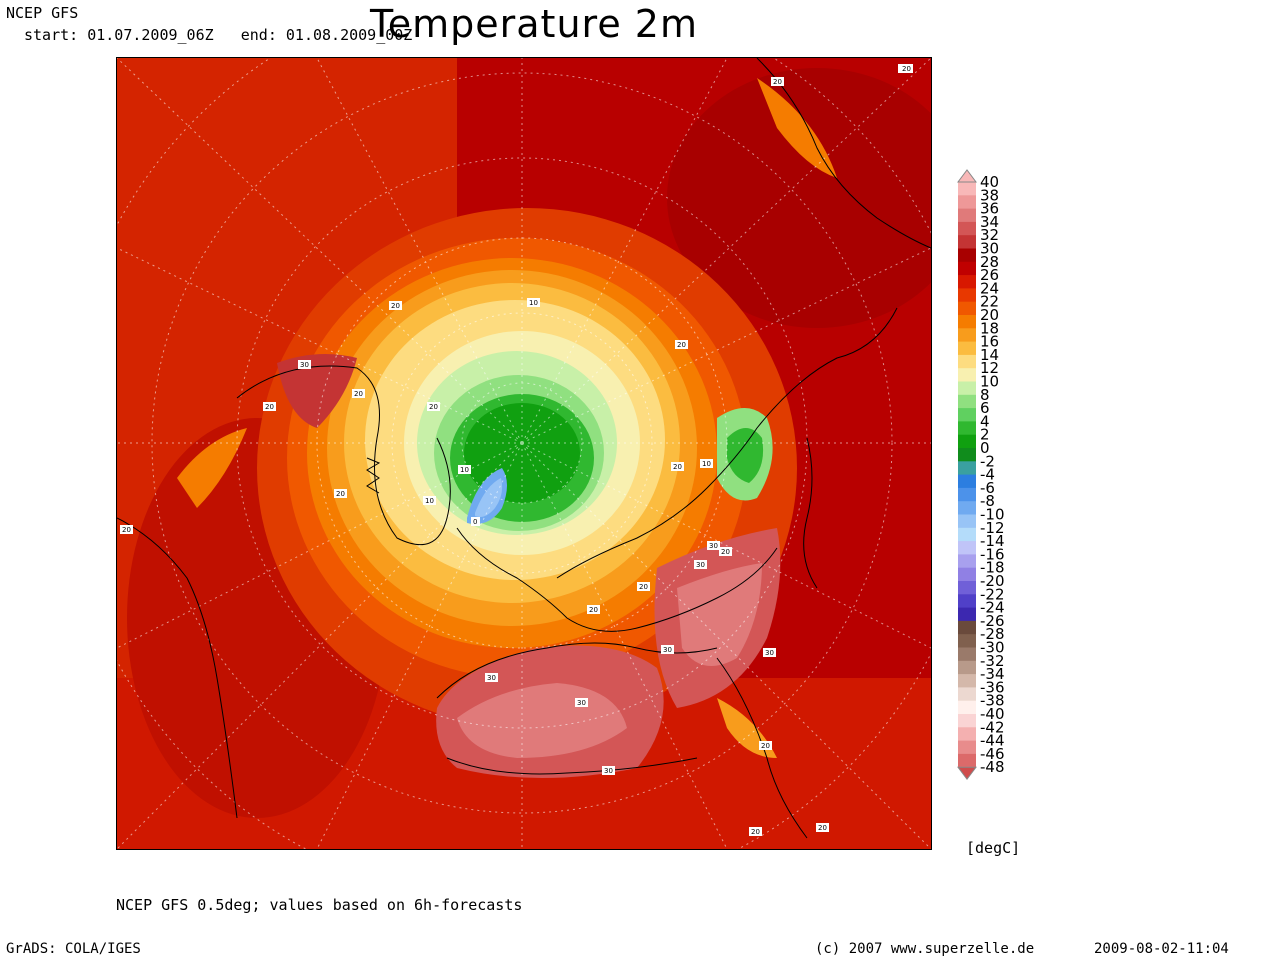 The width and height of the screenshot is (1280, 960). I want to click on legend-tick-label: 30, so click(989, 249).